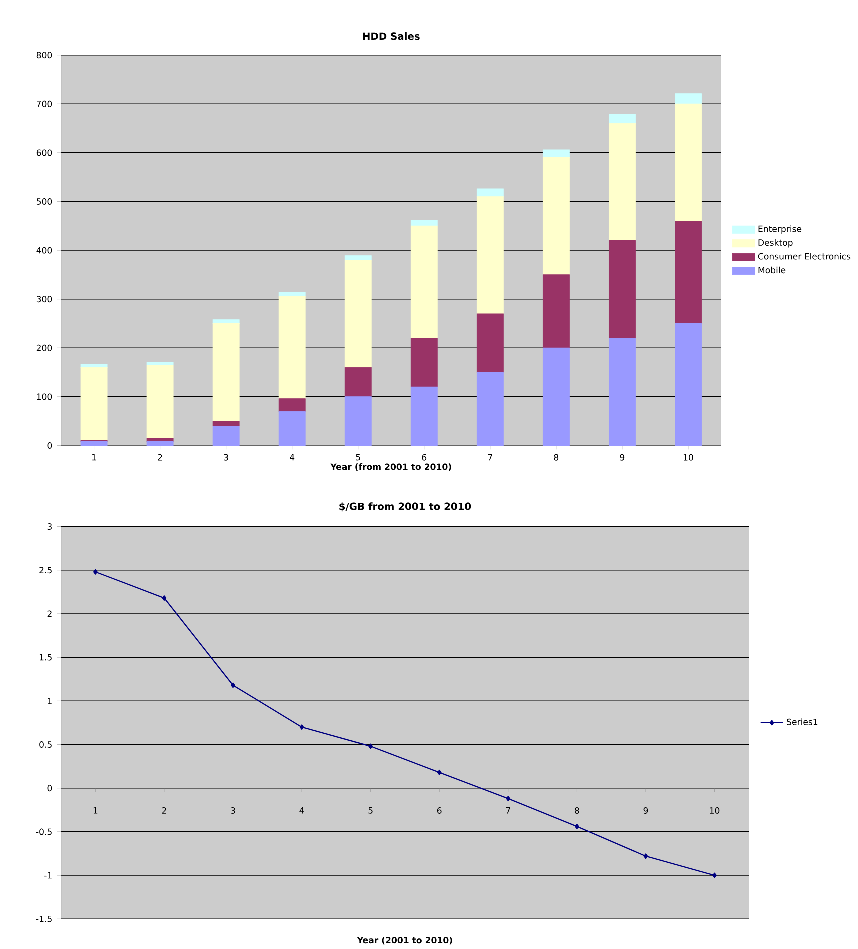 The image size is (858, 949). Describe the element at coordinates (772, 270) in the screenshot. I see `legend-label: Mobile` at that location.